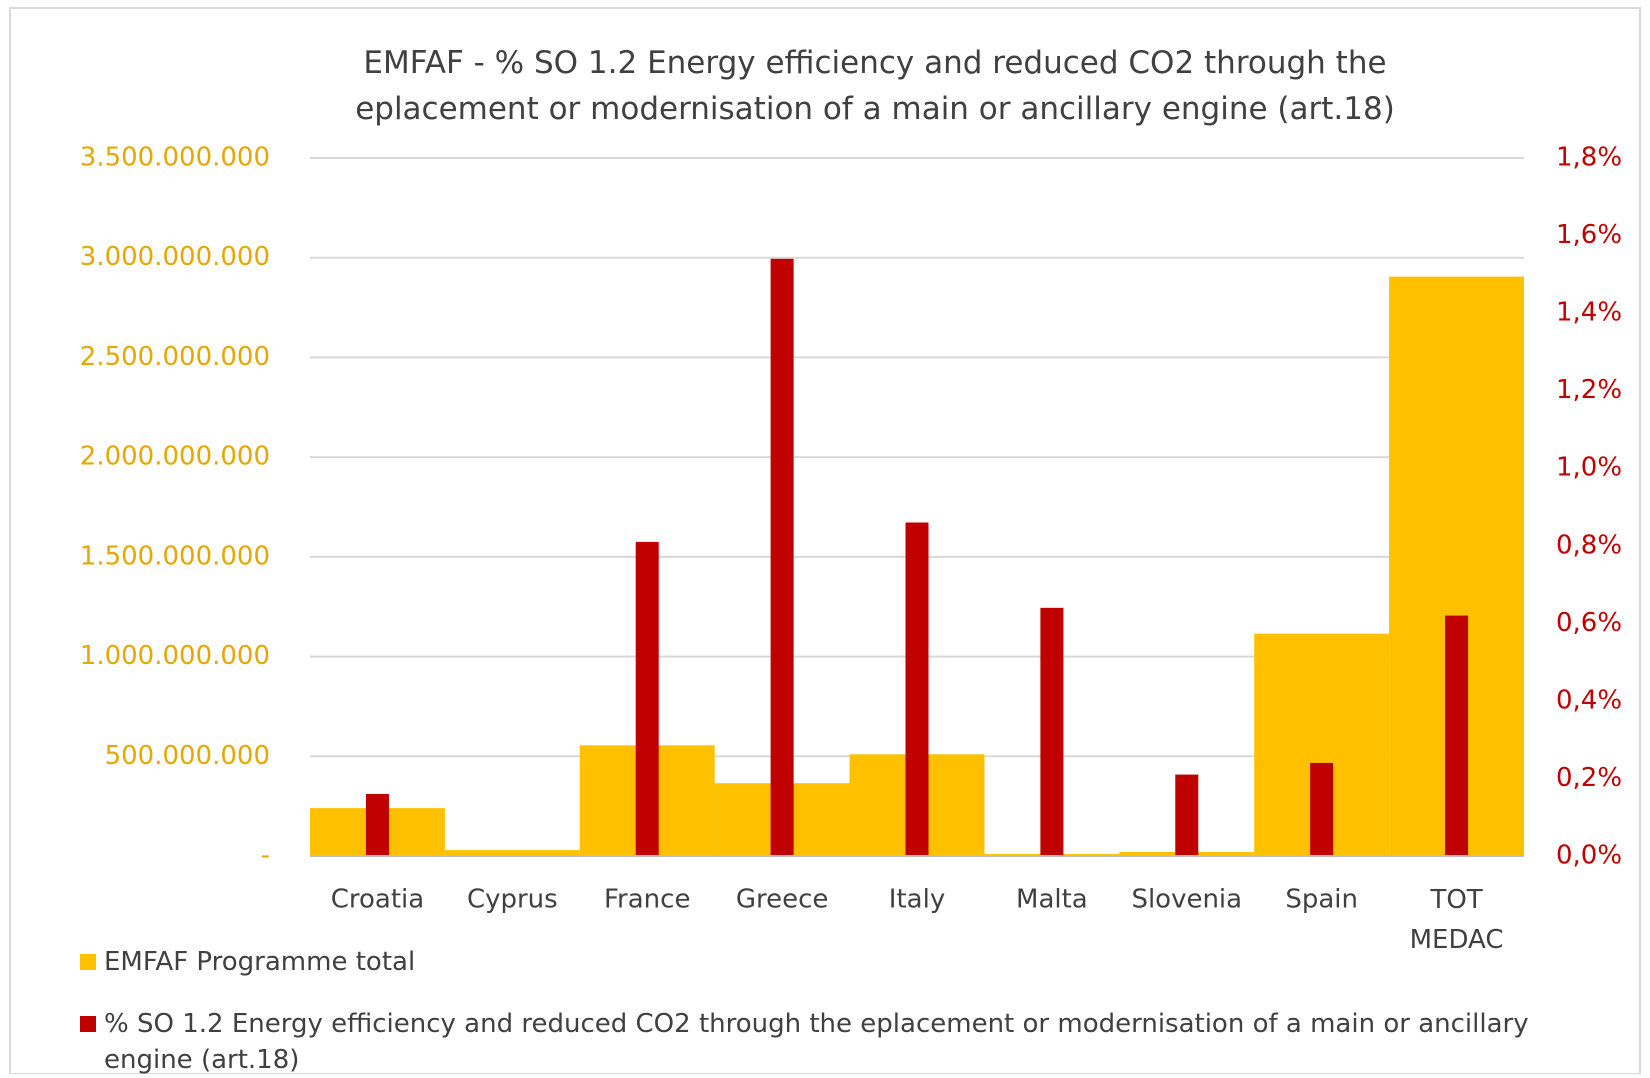 This screenshot has height=1078, width=1650. What do you see at coordinates (1589, 700) in the screenshot?
I see `y2-tick-label: 0,4%` at bounding box center [1589, 700].